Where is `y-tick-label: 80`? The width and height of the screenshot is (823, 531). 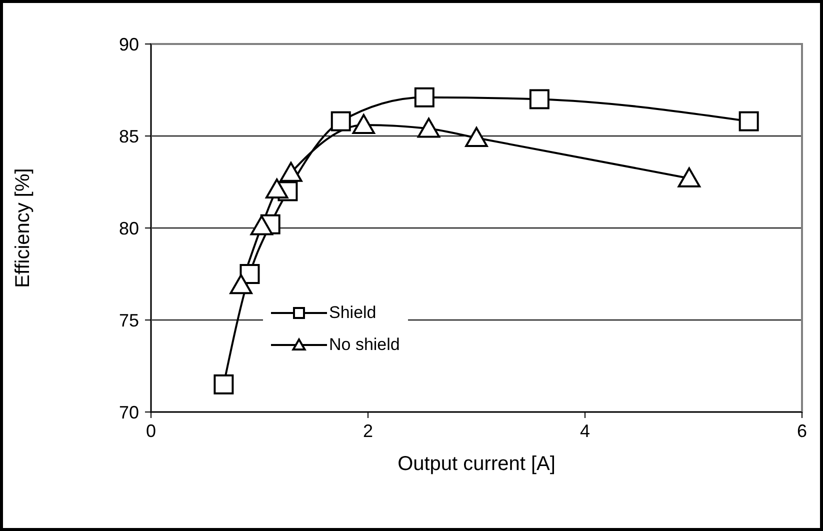
y-tick-label: 80 is located at coordinates (128, 228).